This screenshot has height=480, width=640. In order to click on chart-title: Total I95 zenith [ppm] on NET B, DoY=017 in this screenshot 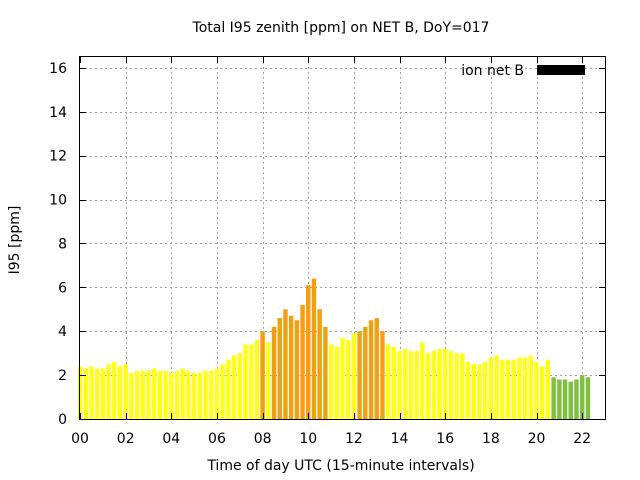, I will do `click(341, 28)`.